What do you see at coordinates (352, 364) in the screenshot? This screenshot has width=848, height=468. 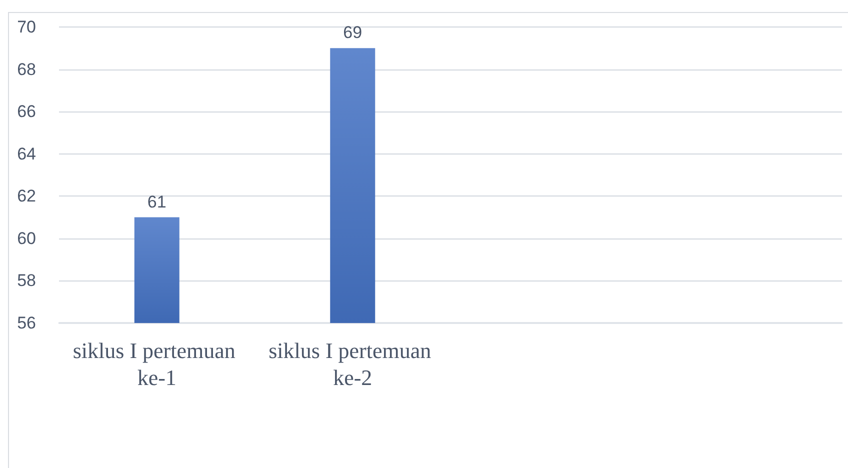 I see `x-tick-label: siklus I pertemuan ke-2` at bounding box center [352, 364].